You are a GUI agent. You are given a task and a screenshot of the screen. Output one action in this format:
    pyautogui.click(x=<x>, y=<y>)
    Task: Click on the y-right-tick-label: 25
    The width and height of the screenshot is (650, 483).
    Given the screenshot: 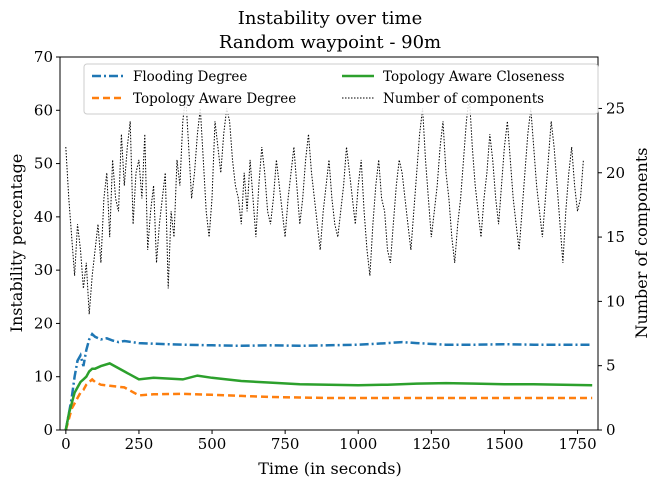 What is the action you would take?
    pyautogui.click(x=615, y=108)
    